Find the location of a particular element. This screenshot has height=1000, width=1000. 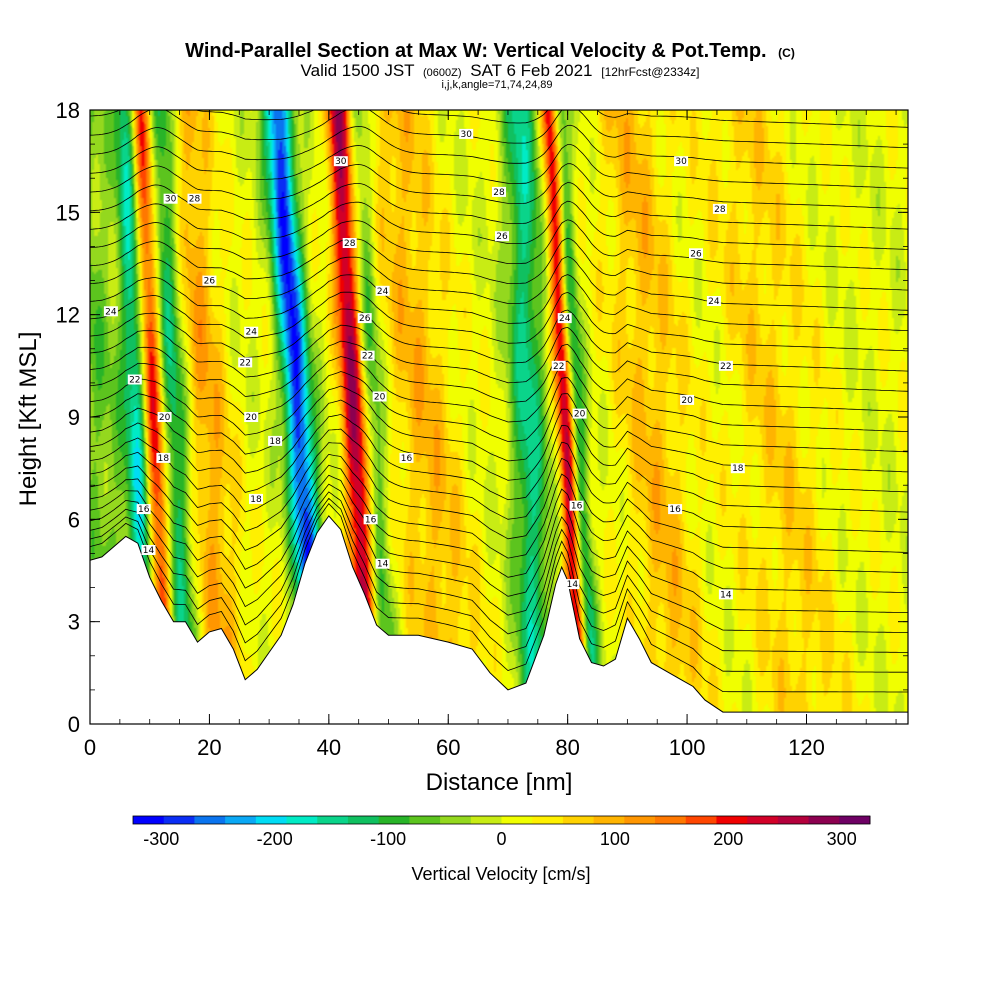

theta-contour-label: 26 is located at coordinates (209, 281).